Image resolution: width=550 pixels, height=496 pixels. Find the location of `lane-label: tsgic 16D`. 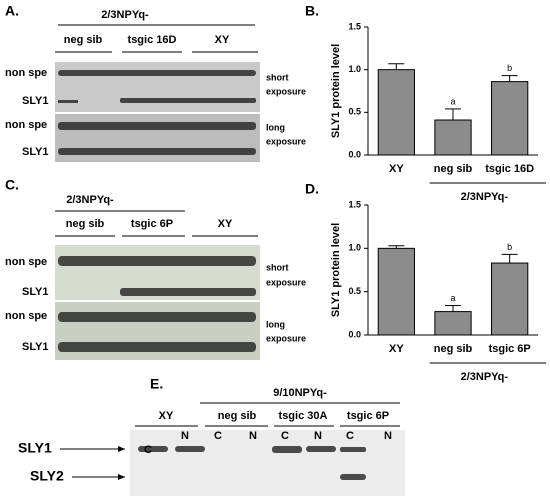

lane-label: tsgic 16D is located at coordinates (152, 40).